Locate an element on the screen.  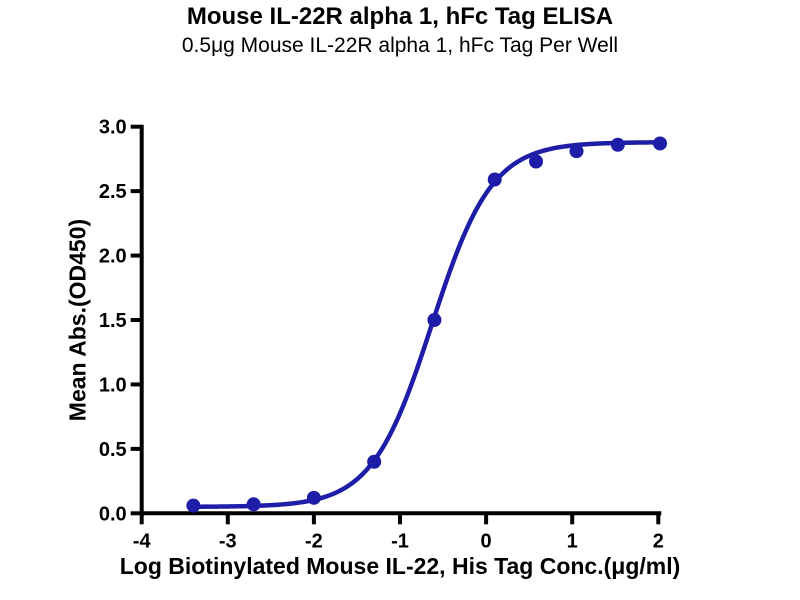
x-tick-label: -4 is located at coordinates (142, 541).